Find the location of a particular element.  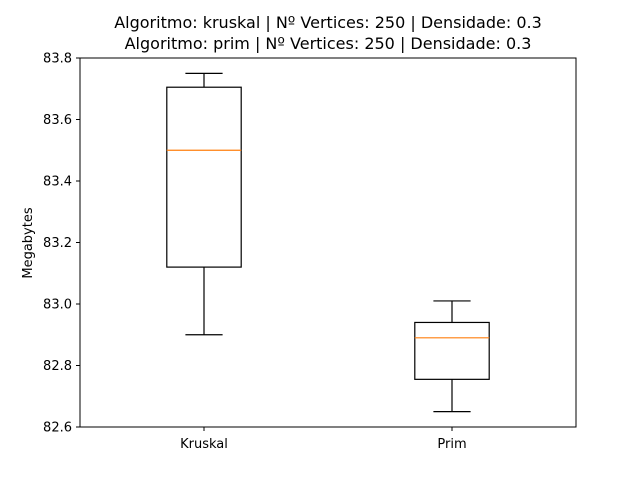

y-tick-label-5: 83.6 is located at coordinates (57, 120).